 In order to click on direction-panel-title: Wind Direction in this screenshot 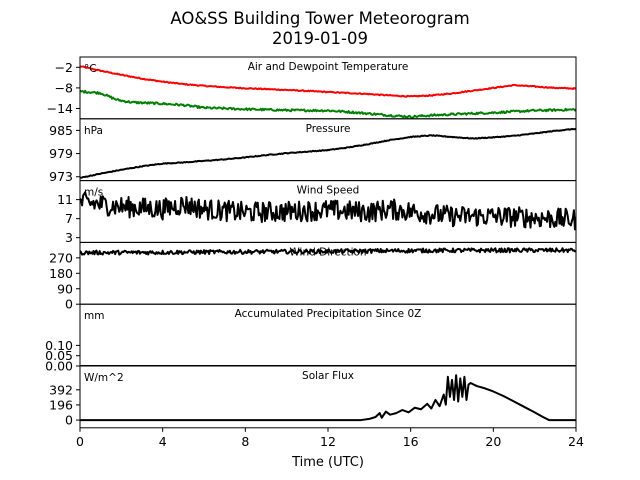, I will do `click(327, 252)`.